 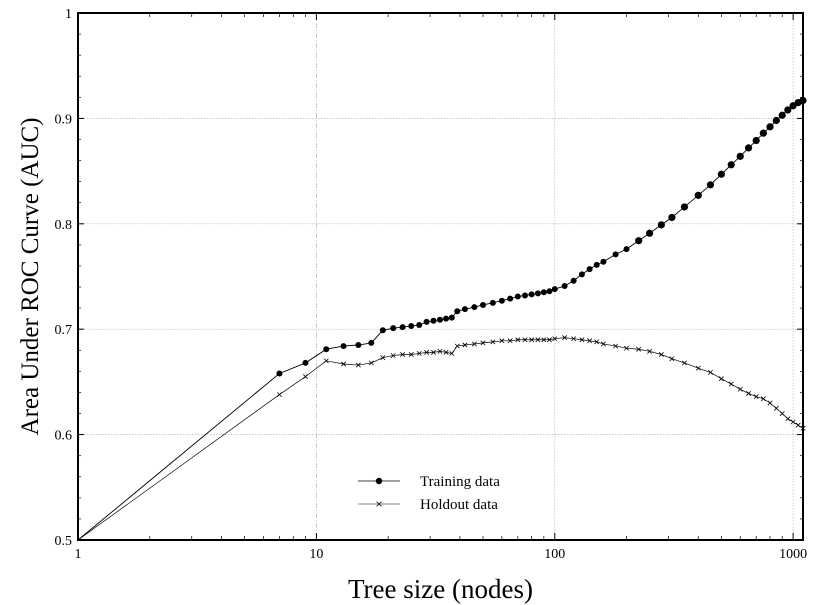 I want to click on x-tick-label: 1000, so click(x=793, y=554).